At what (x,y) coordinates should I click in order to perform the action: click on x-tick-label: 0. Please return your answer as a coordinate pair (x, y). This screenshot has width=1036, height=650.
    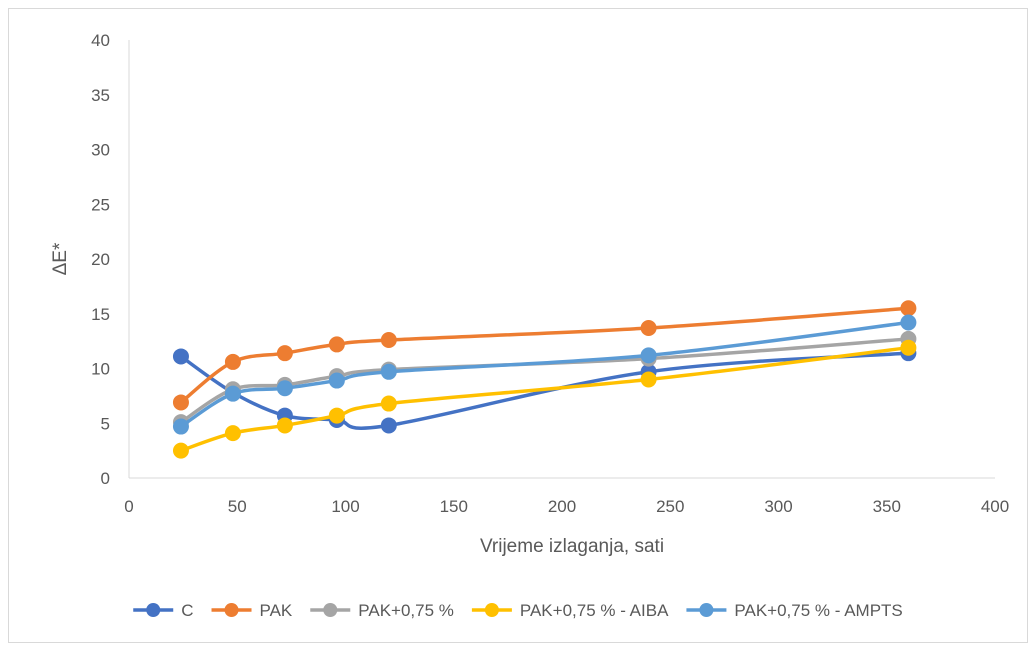
    Looking at the image, I should click on (128, 506).